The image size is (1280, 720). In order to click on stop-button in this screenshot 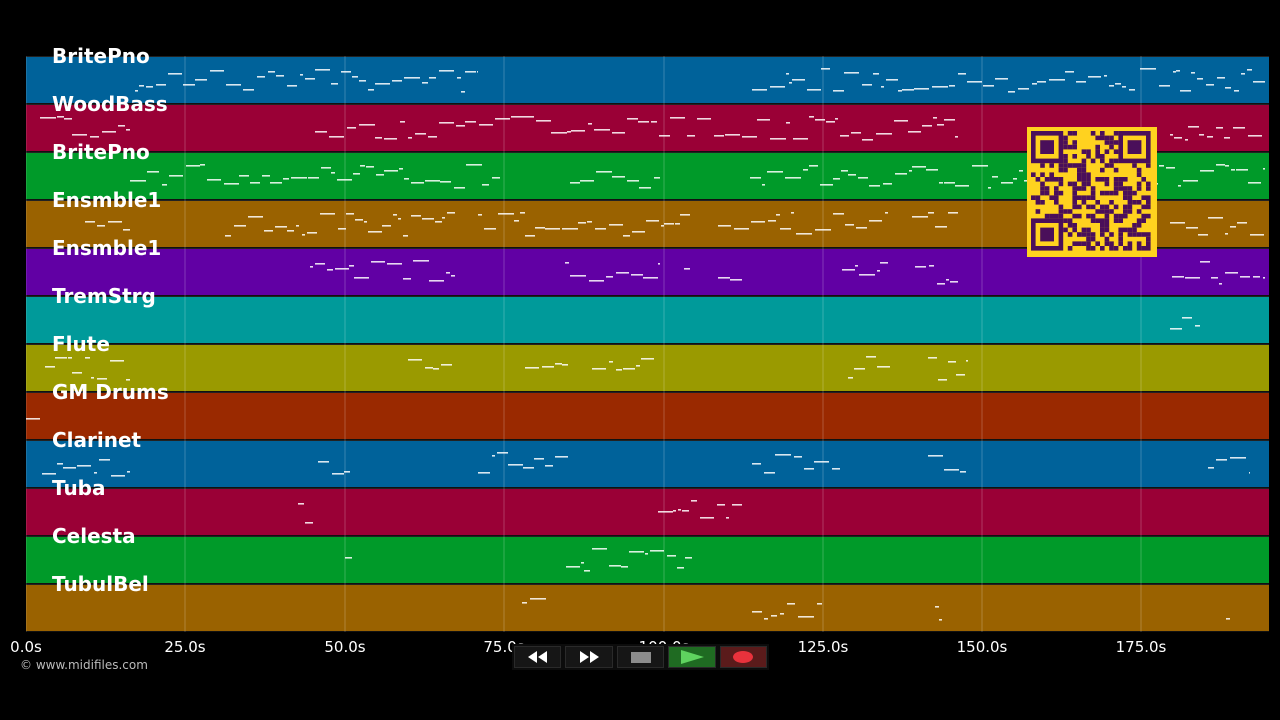, I will do `click(640, 657)`.